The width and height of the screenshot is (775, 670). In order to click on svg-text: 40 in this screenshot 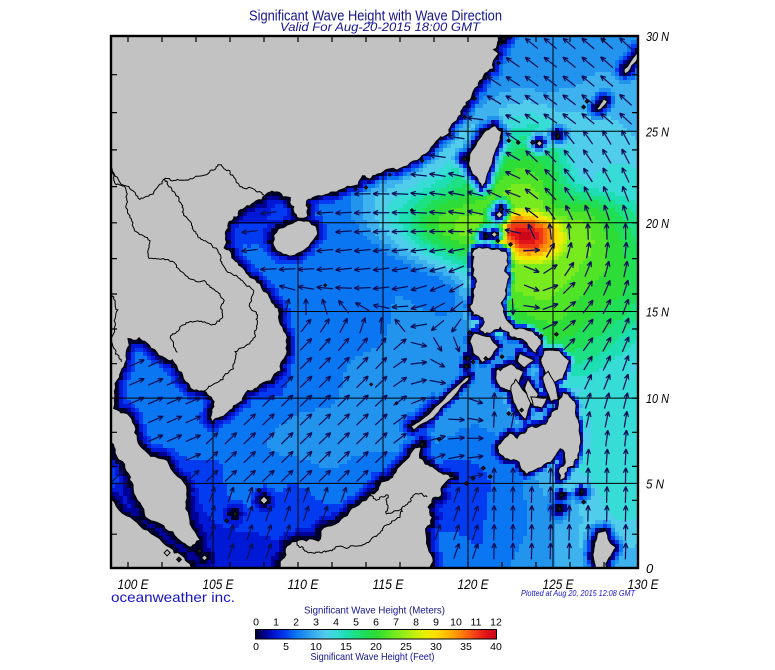, I will do `click(496, 647)`.